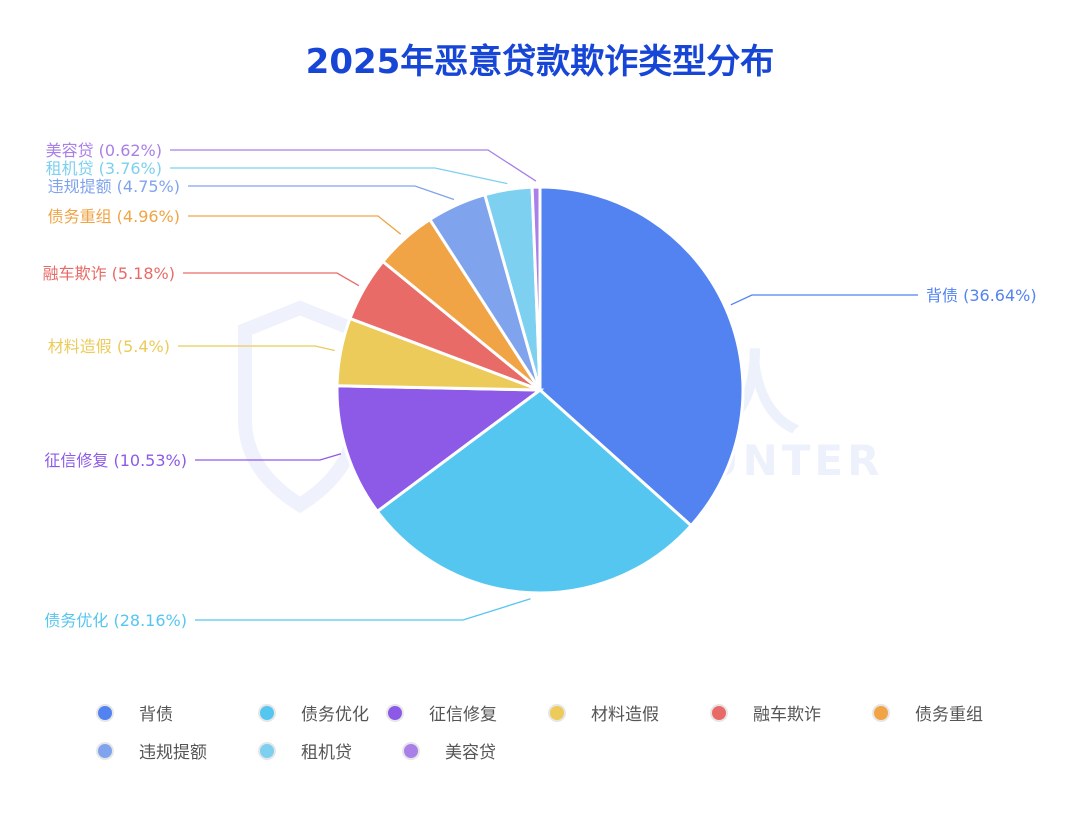  I want to click on data-label: 融车欺诈 (5.18%), so click(109, 273).